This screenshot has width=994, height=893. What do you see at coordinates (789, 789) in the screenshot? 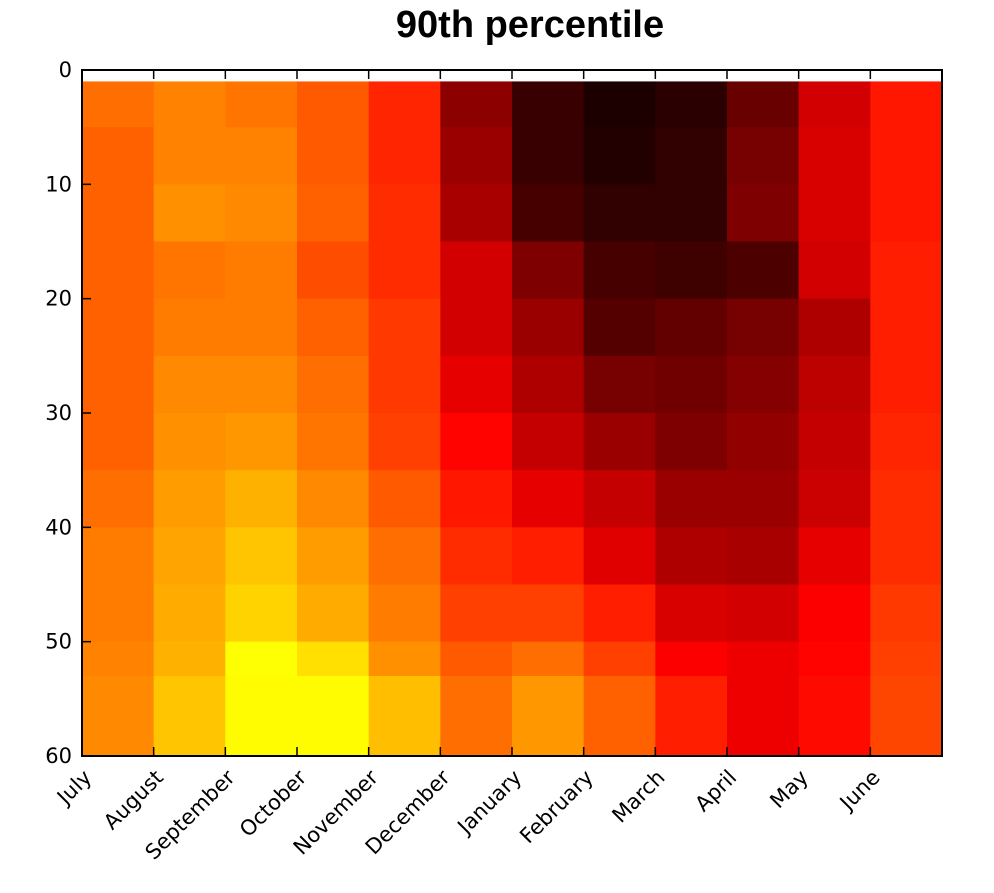
I see `x-tick-label: May` at bounding box center [789, 789].